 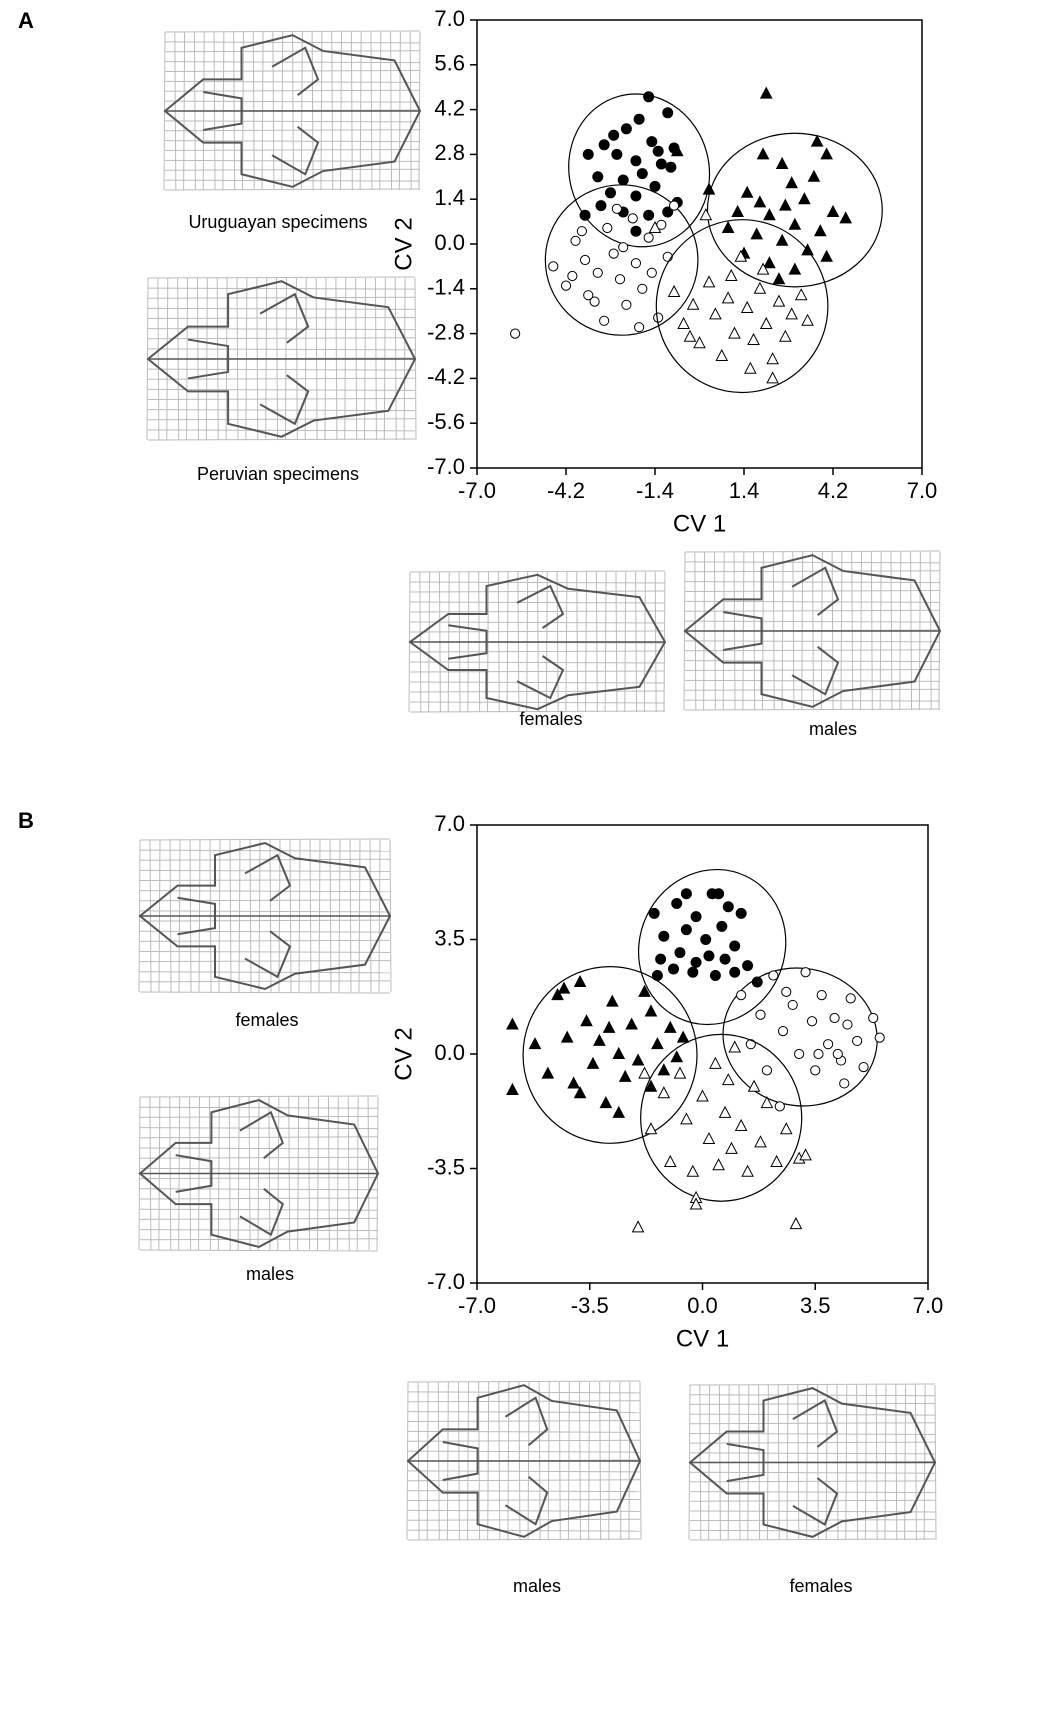 What do you see at coordinates (699, 244) in the screenshot?
I see `plot-frame` at bounding box center [699, 244].